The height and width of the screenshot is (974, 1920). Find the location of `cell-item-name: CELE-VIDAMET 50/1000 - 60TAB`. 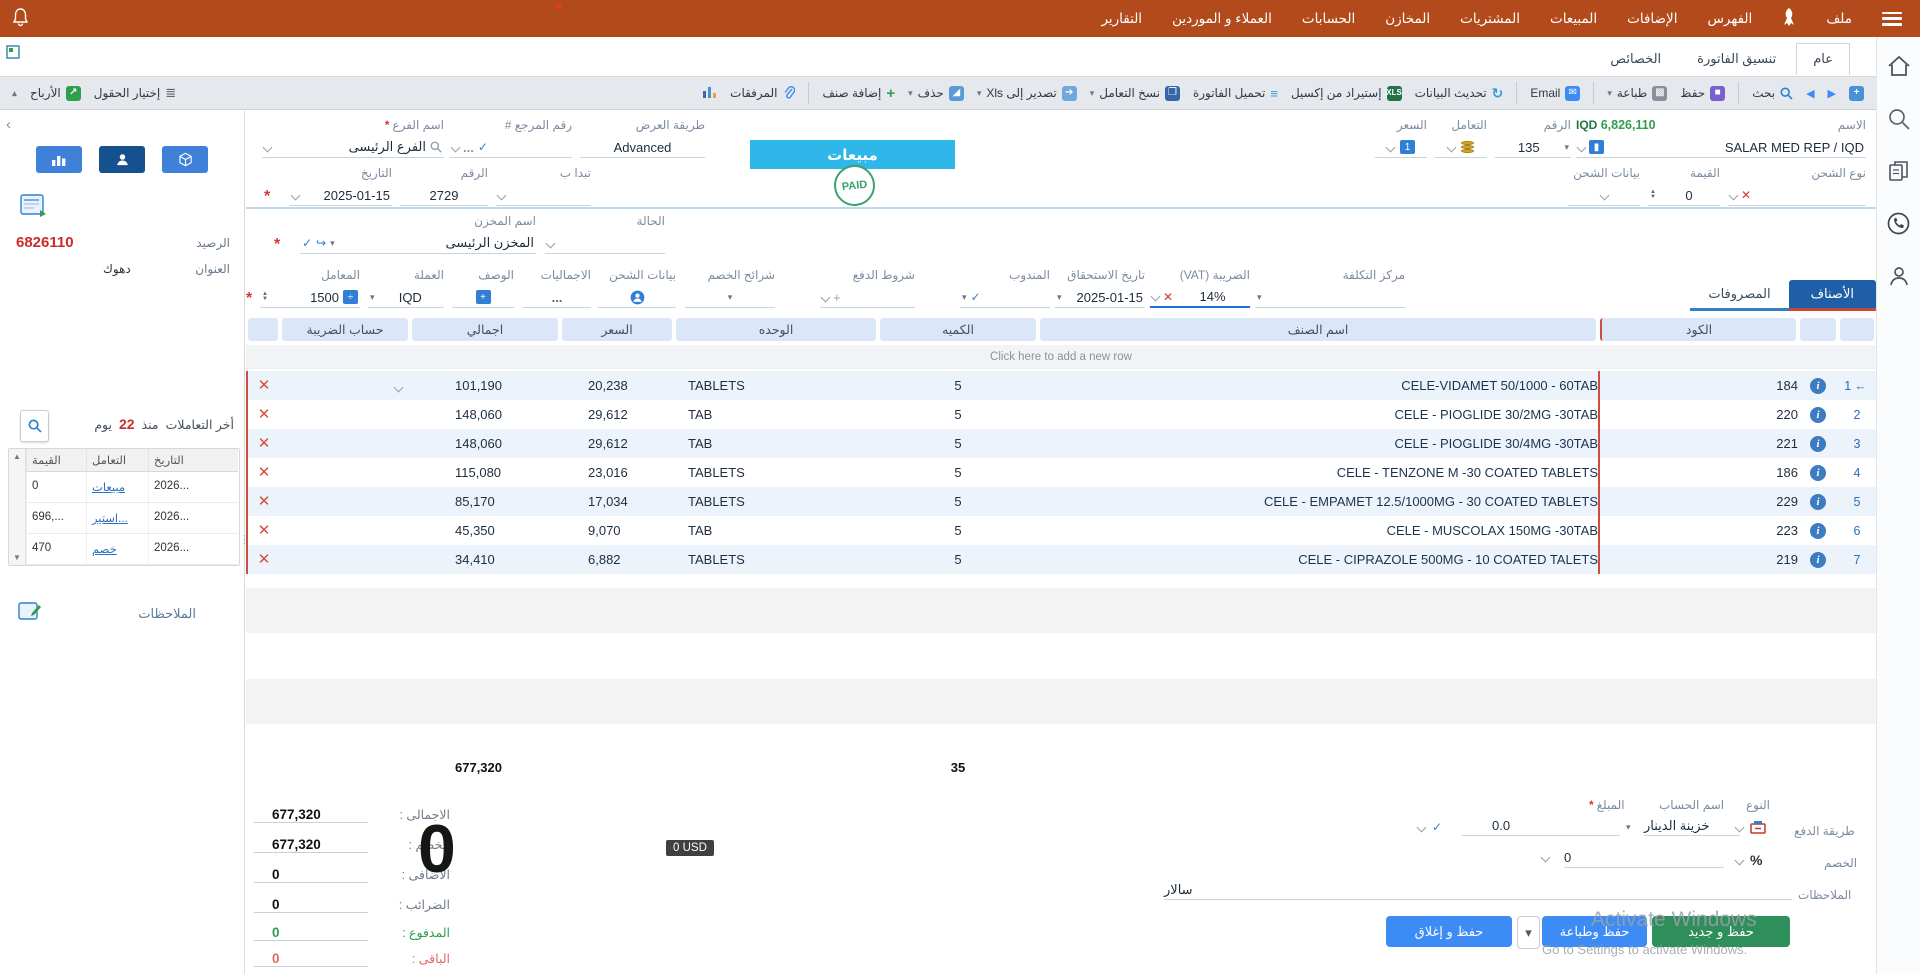

cell-item-name: CELE-VIDAMET 50/1000 - 60TAB is located at coordinates (1499, 385).